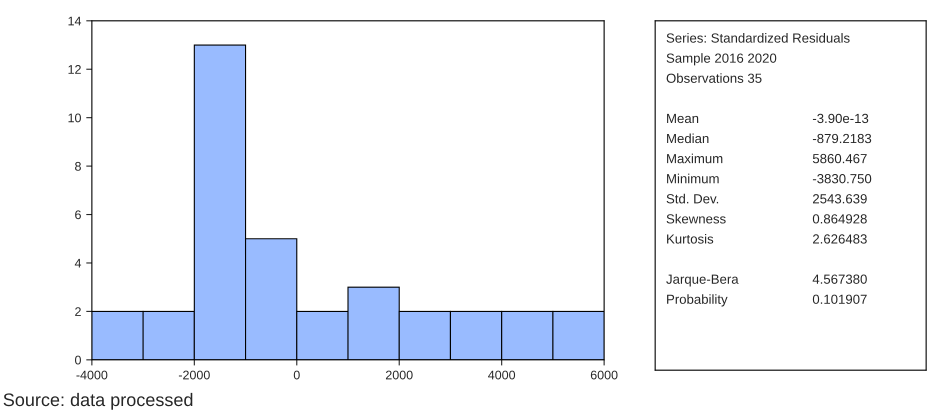 The width and height of the screenshot is (928, 416). Describe the element at coordinates (694, 159) in the screenshot. I see `category-label: Maximum` at that location.